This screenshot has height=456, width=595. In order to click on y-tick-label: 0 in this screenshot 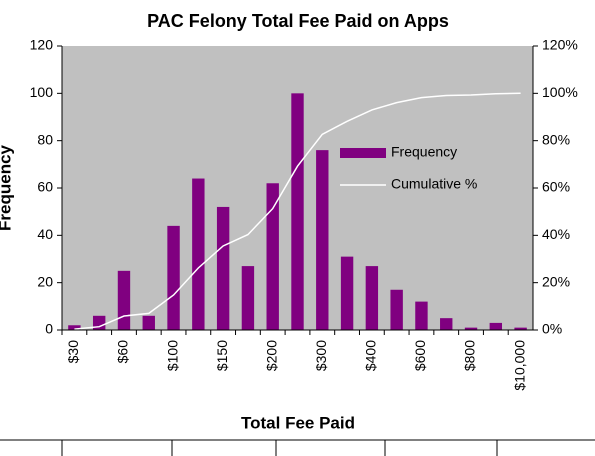, I will do `click(49, 329)`.